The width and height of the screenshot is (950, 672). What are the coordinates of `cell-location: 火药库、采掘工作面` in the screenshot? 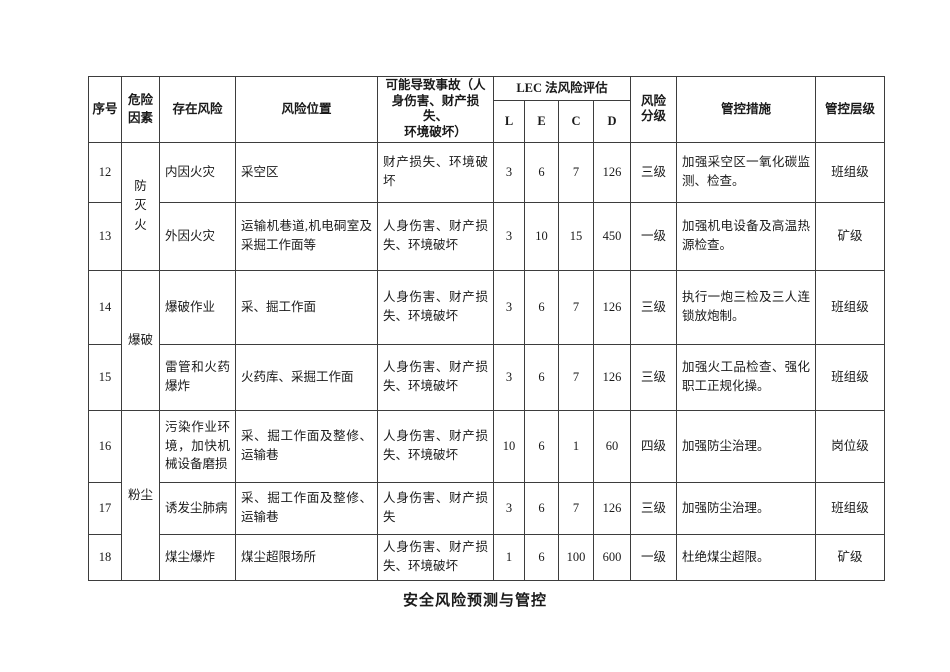 It's located at (306, 377).